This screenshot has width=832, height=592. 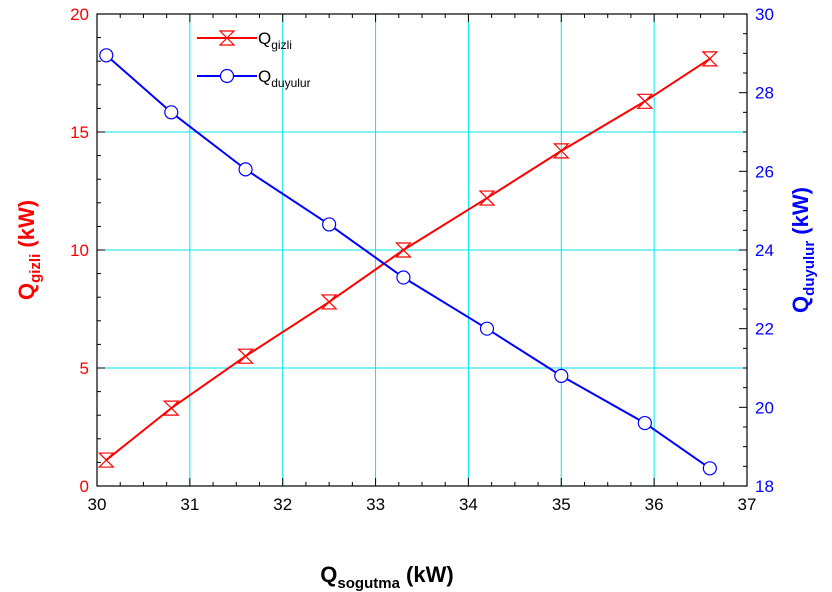 What do you see at coordinates (368, 583) in the screenshot?
I see `x-axis-title-sub: sogutma` at bounding box center [368, 583].